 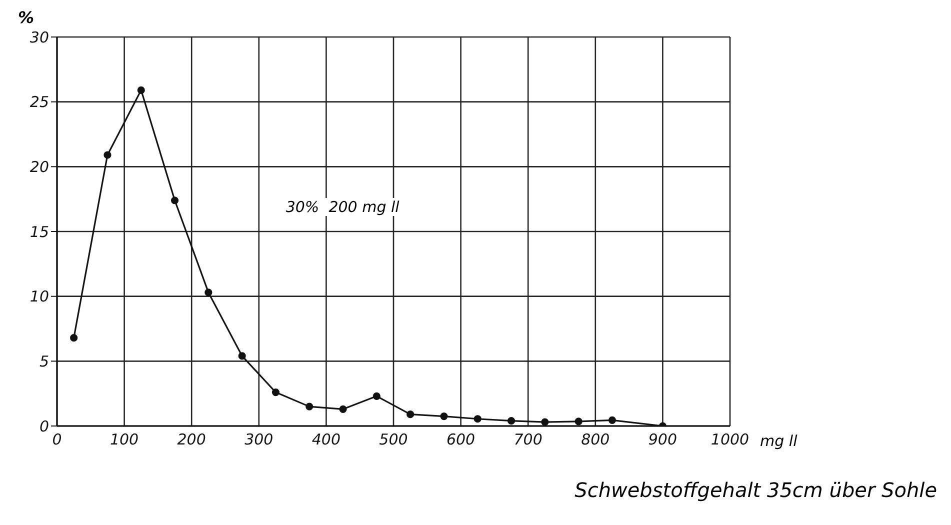 What do you see at coordinates (595, 439) in the screenshot?
I see `x-tick-label: 800` at bounding box center [595, 439].